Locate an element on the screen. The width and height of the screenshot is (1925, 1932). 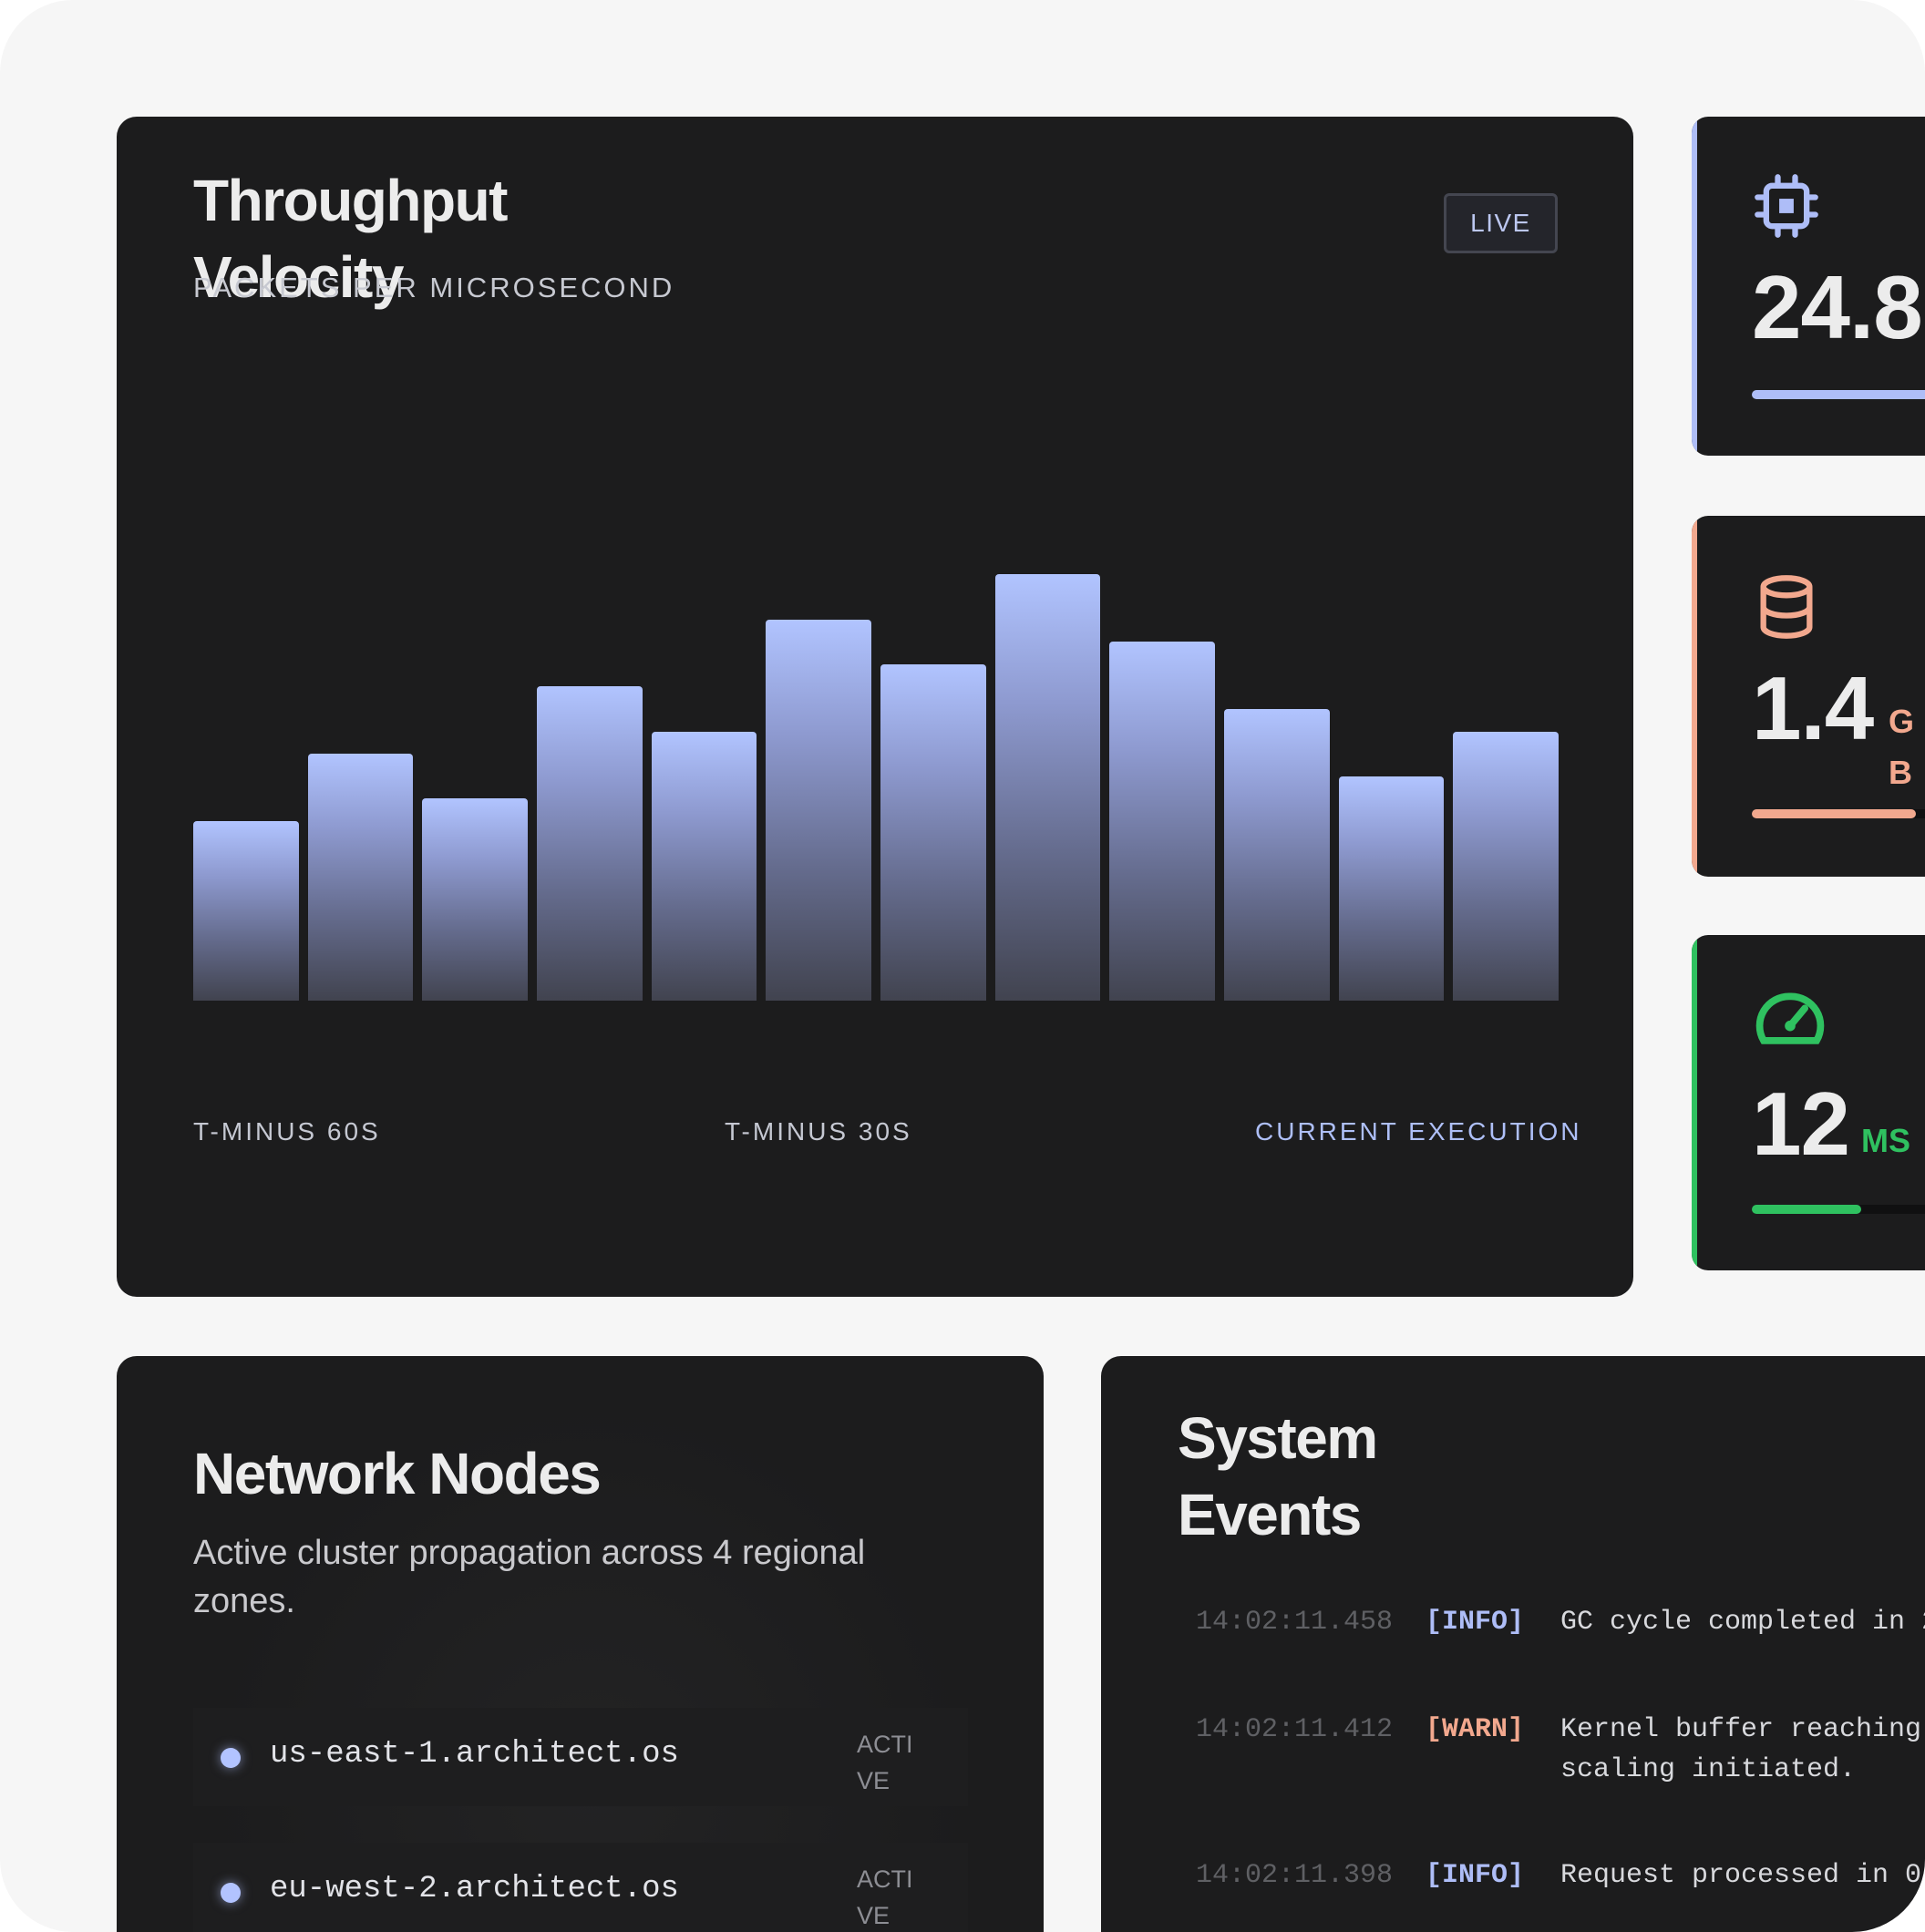
event-level: [WARN] is located at coordinates (1476, 1729).